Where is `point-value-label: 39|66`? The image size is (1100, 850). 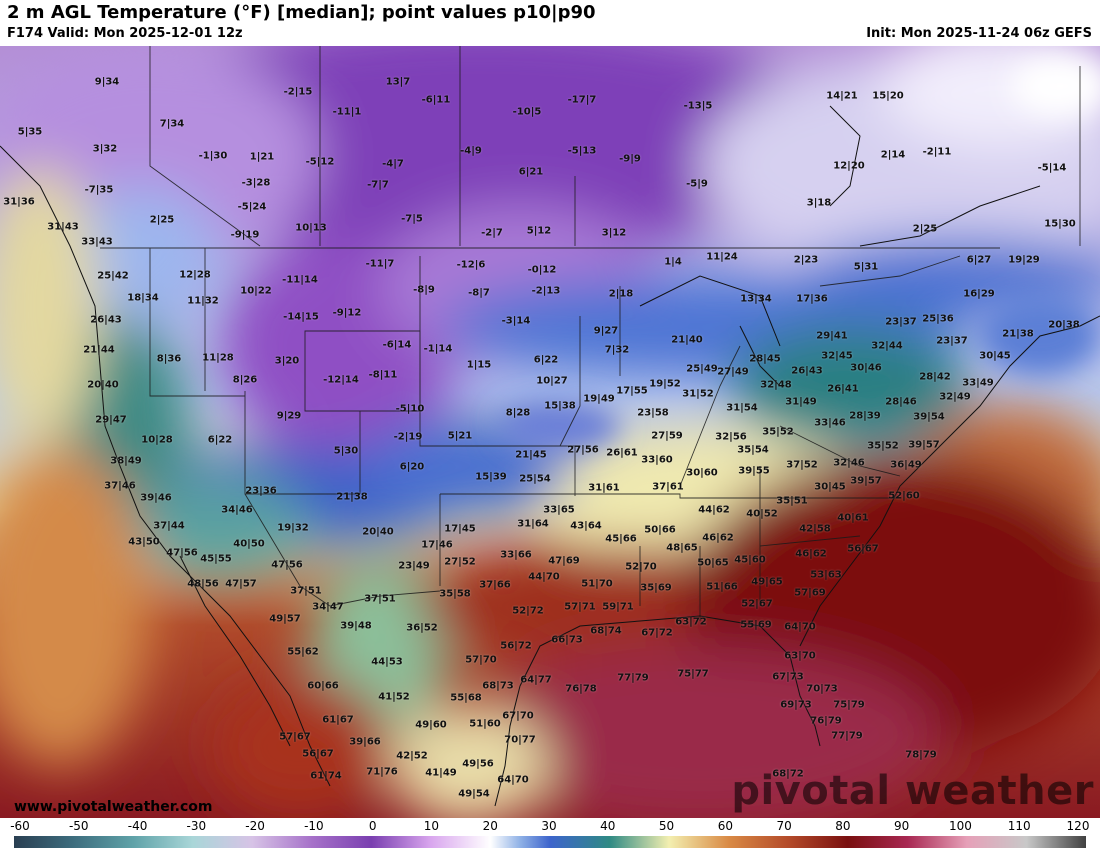
point-value-label: 39|66 is located at coordinates (365, 742).